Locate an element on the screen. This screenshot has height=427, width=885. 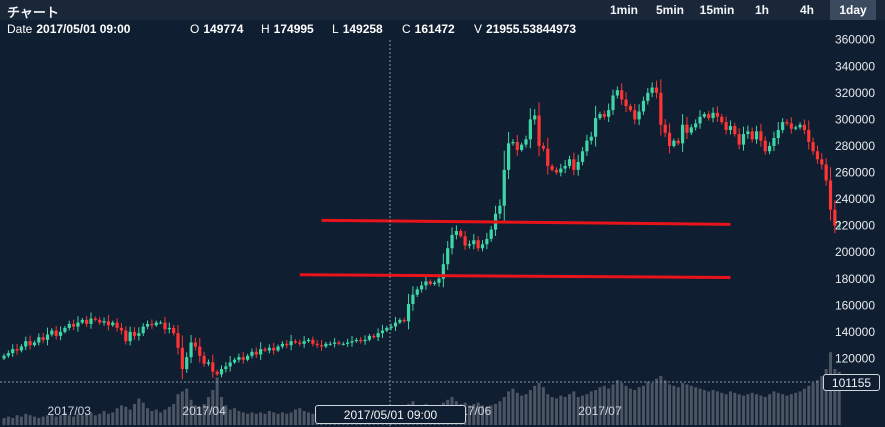
ohlc-open: O 149774 is located at coordinates (217, 29).